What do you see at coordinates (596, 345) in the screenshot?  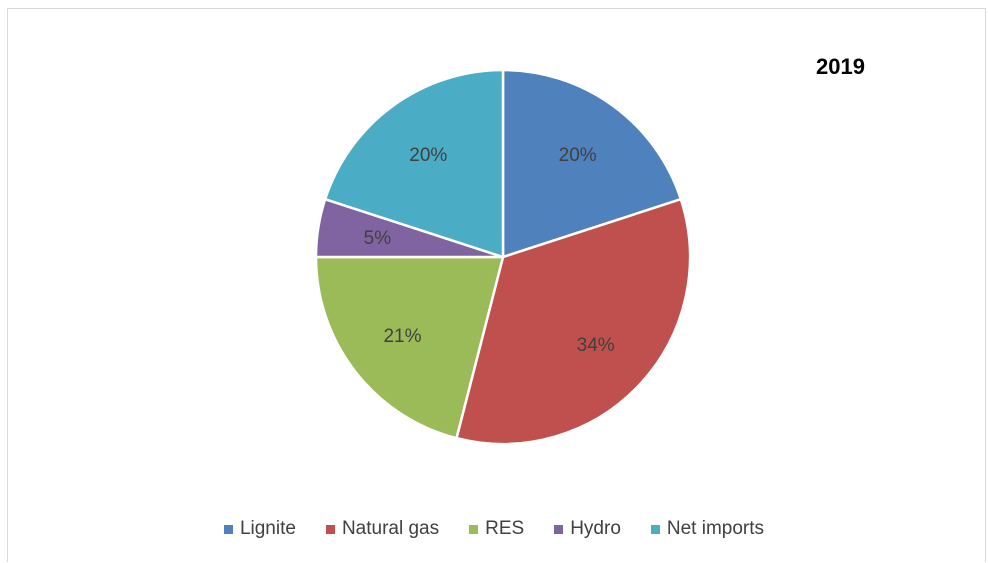 I see `data-label-natural-gas: 34%` at bounding box center [596, 345].